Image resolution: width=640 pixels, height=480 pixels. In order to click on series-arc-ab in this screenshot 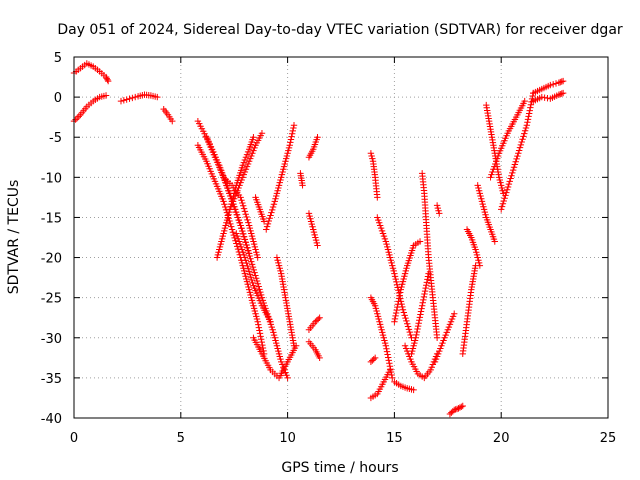, I will do `click(404, 386)`.